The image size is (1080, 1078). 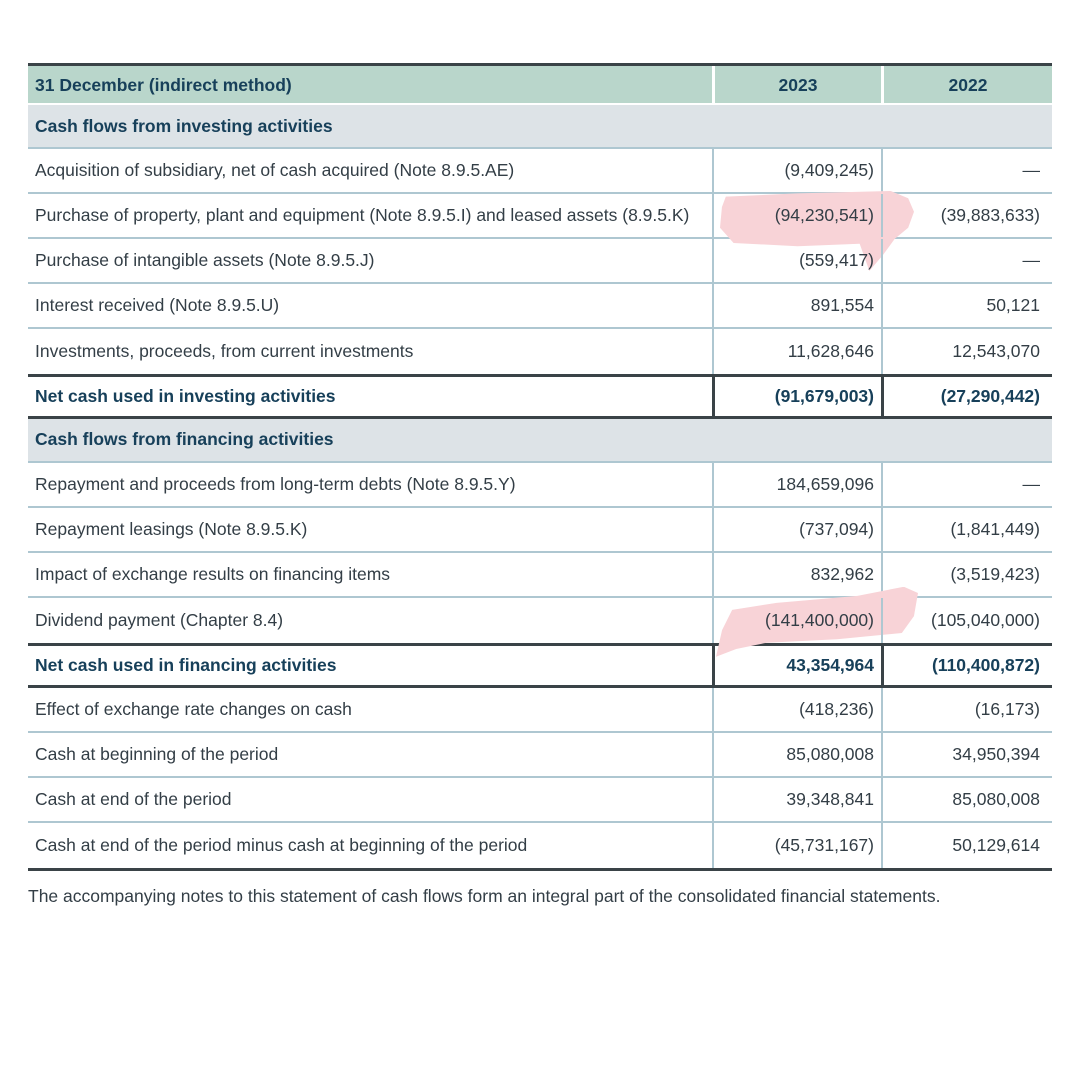 I want to click on value-2022-text: (16,173), so click(x=1007, y=708).